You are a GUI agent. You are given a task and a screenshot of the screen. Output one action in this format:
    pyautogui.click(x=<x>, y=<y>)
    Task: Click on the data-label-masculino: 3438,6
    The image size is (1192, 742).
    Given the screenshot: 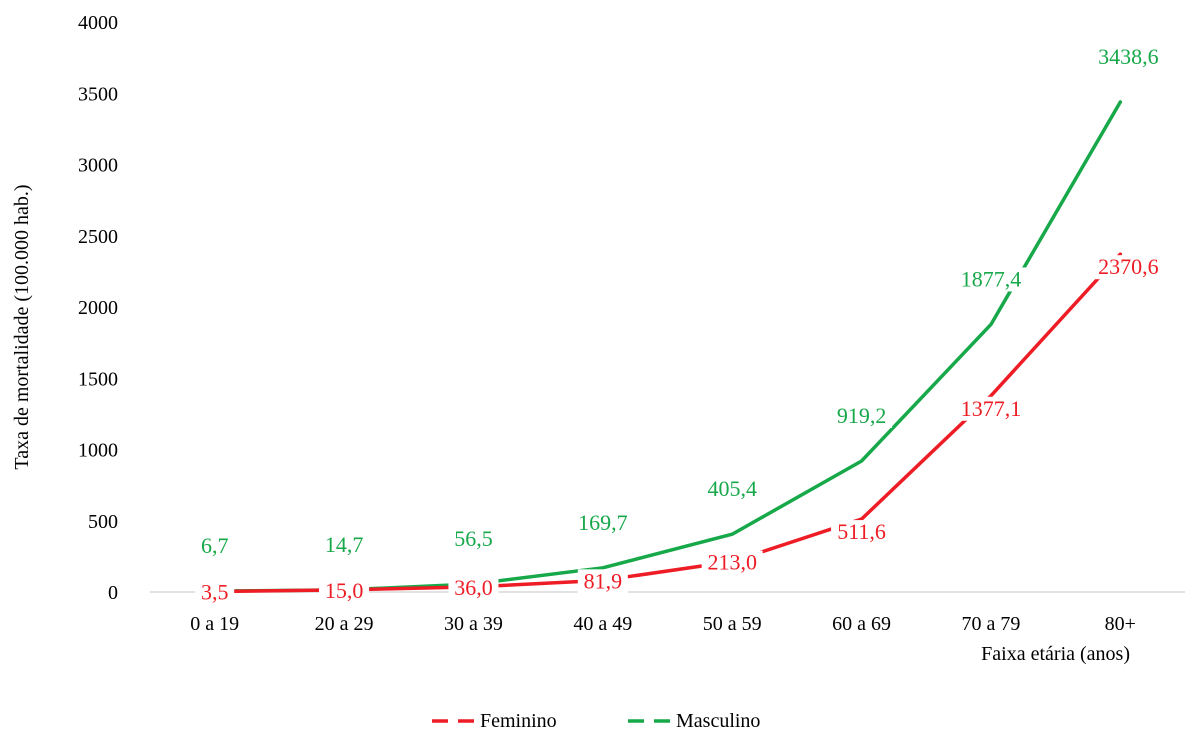 What is the action you would take?
    pyautogui.click(x=1128, y=56)
    